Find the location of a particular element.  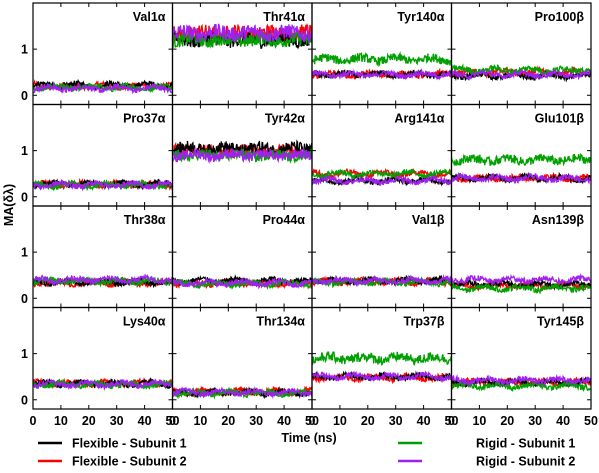

panel-title: Thr134α is located at coordinates (280, 322).